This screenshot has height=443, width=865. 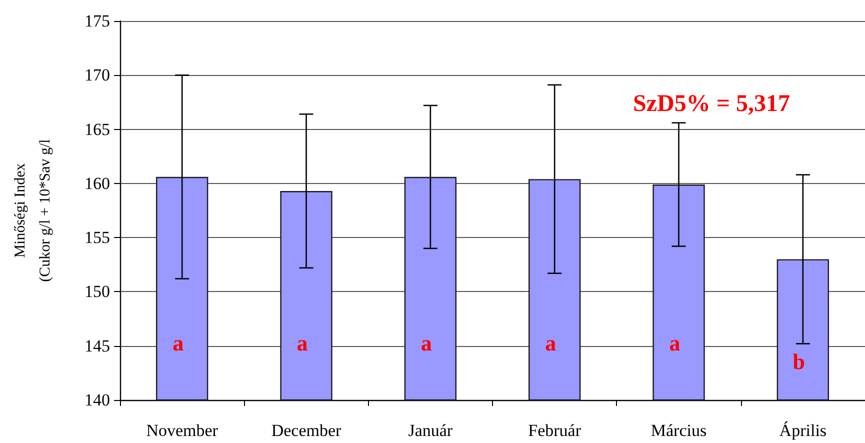 I want to click on x-tick-label: Január, so click(x=430, y=430).